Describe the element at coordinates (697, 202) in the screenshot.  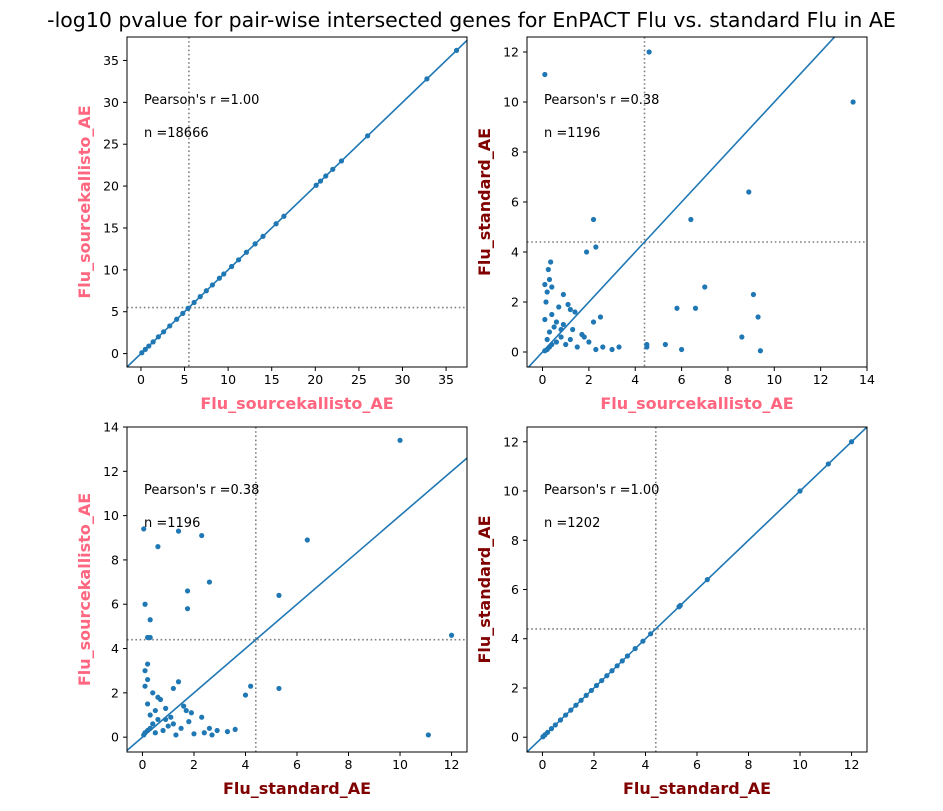
I see `axes-frame` at that location.